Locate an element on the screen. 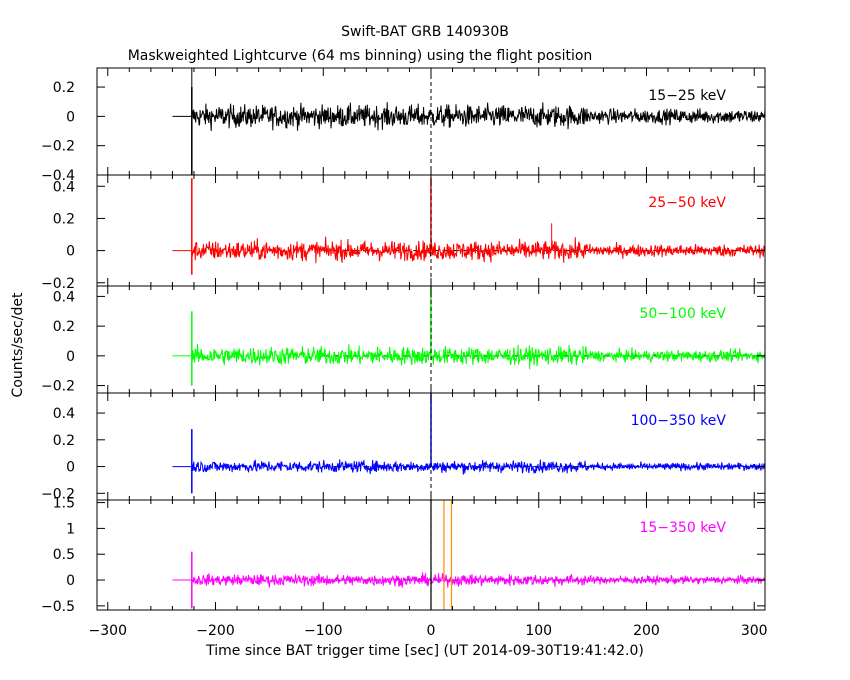  x-tick-label: 0 is located at coordinates (431, 631).